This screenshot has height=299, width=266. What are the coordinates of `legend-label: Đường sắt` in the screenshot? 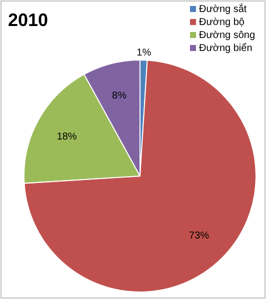 It's located at (223, 9).